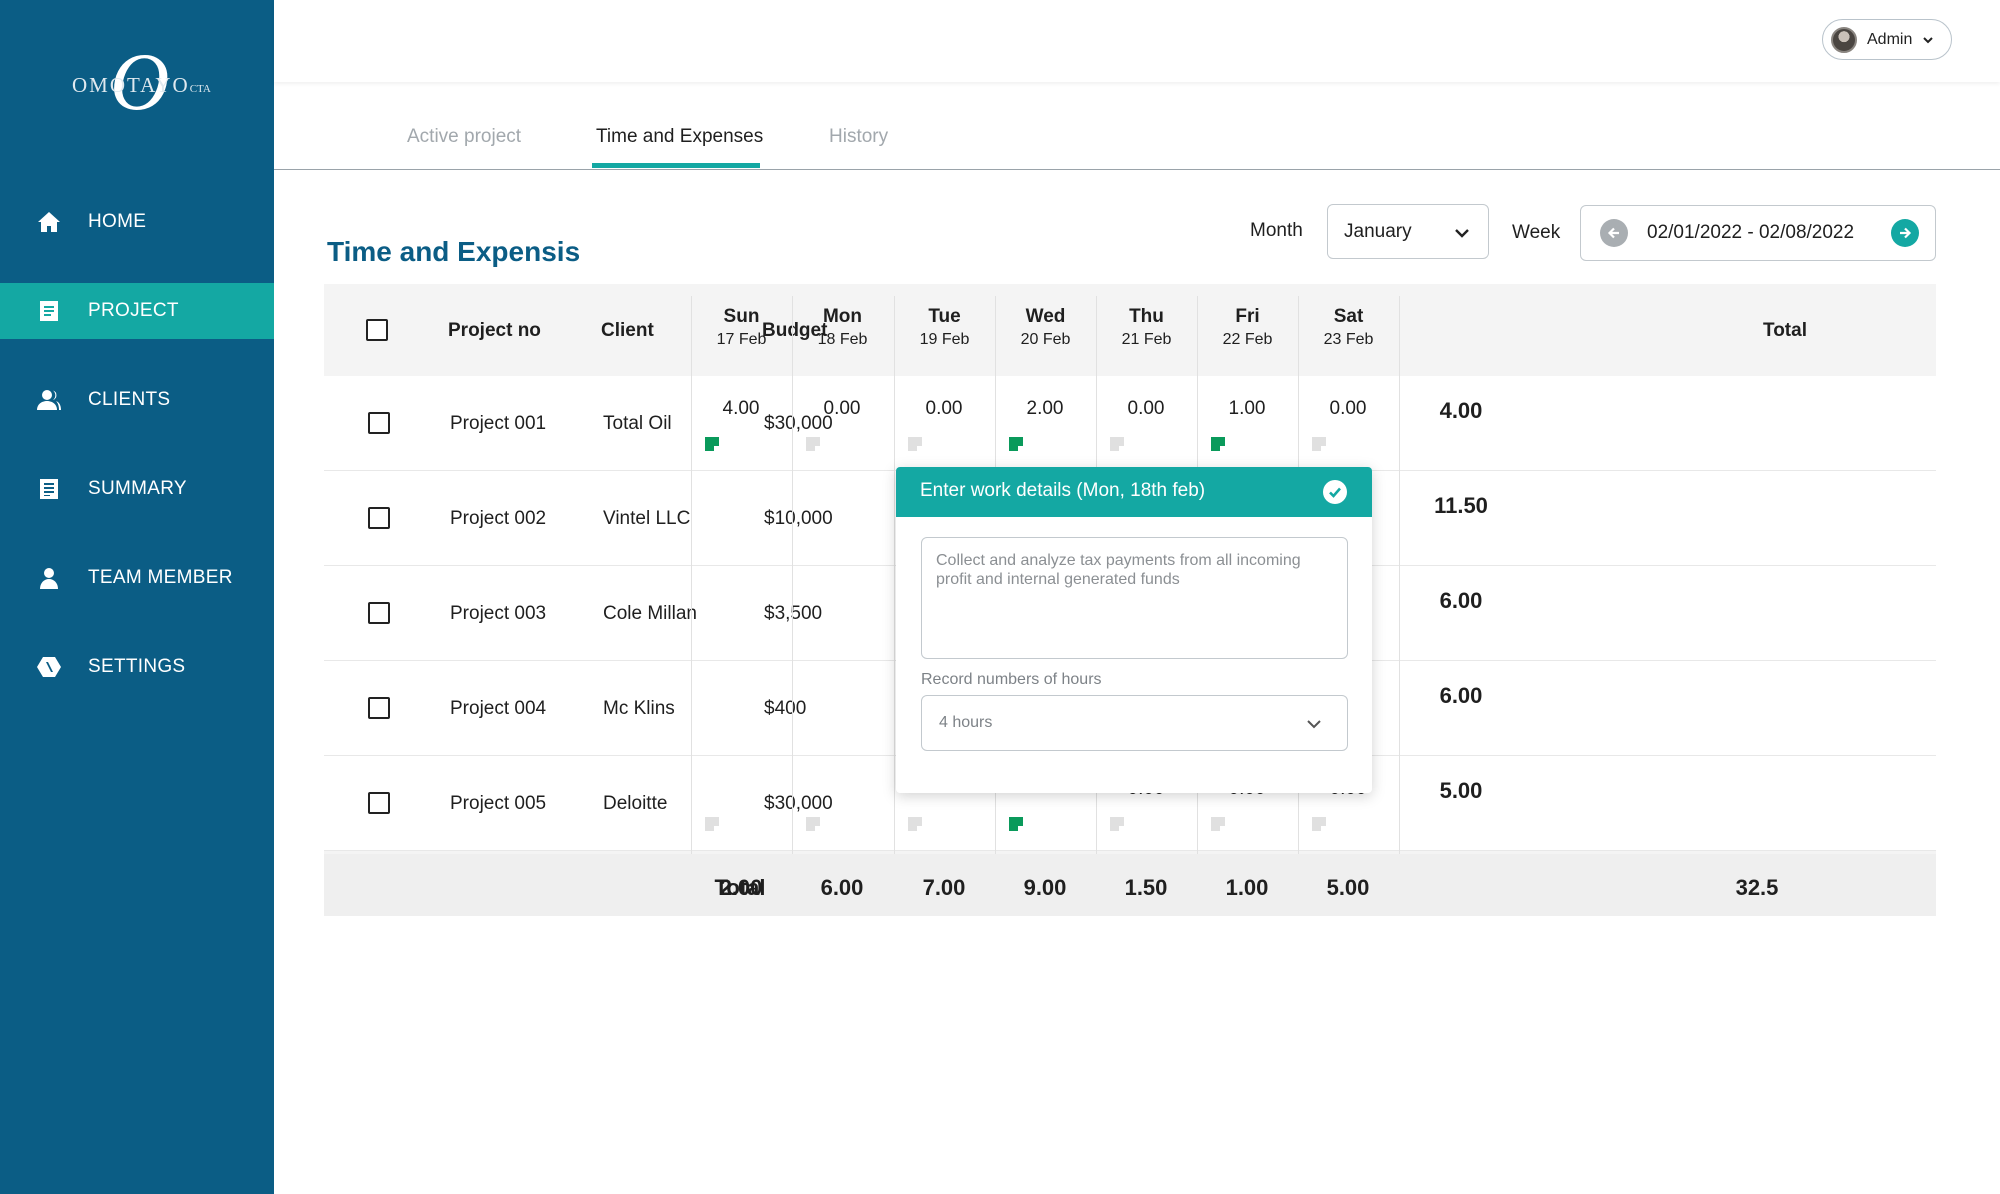  I want to click on sidebar-item-summary: SUMMARY, so click(137, 489).